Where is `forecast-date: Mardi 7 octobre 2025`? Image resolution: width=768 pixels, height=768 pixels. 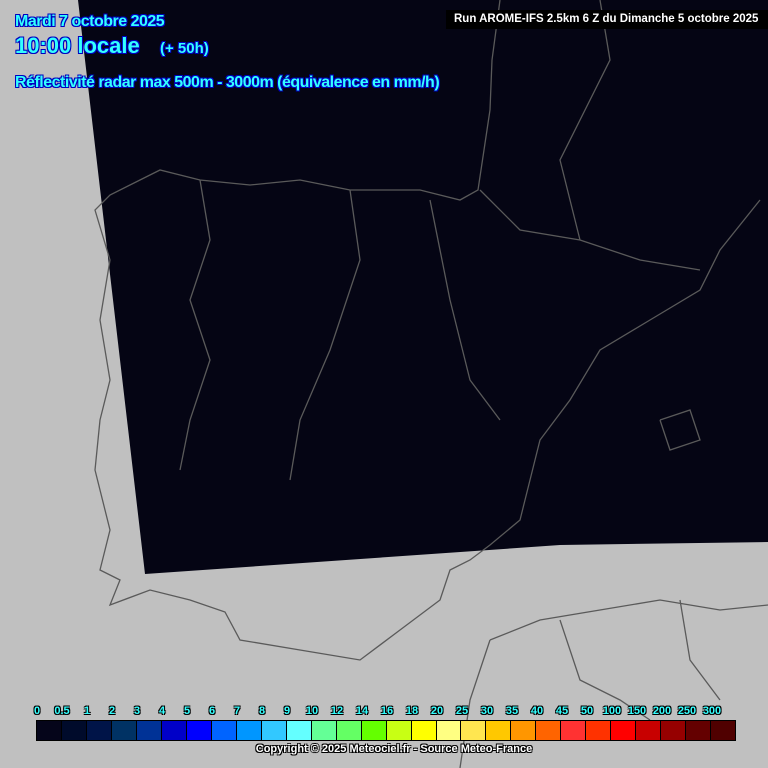 forecast-date: Mardi 7 octobre 2025 is located at coordinates (90, 21).